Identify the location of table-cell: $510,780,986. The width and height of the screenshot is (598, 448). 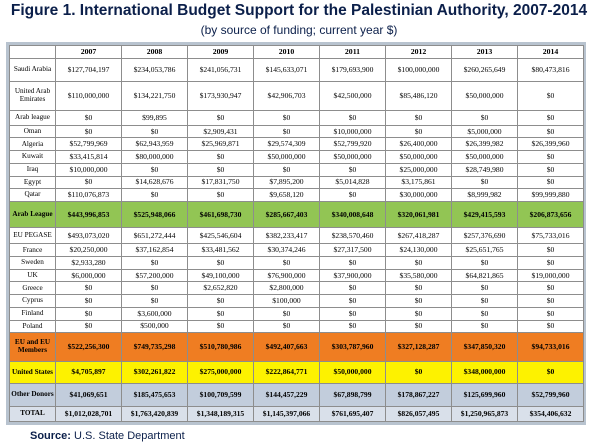
(220, 347).